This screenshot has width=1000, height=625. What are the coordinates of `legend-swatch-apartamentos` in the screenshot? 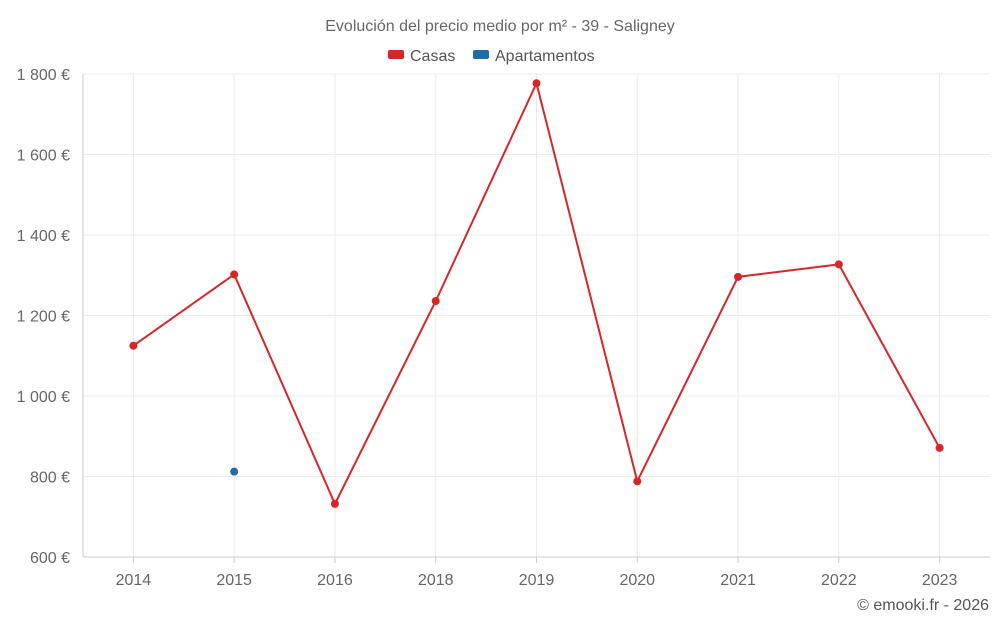 It's located at (481, 54).